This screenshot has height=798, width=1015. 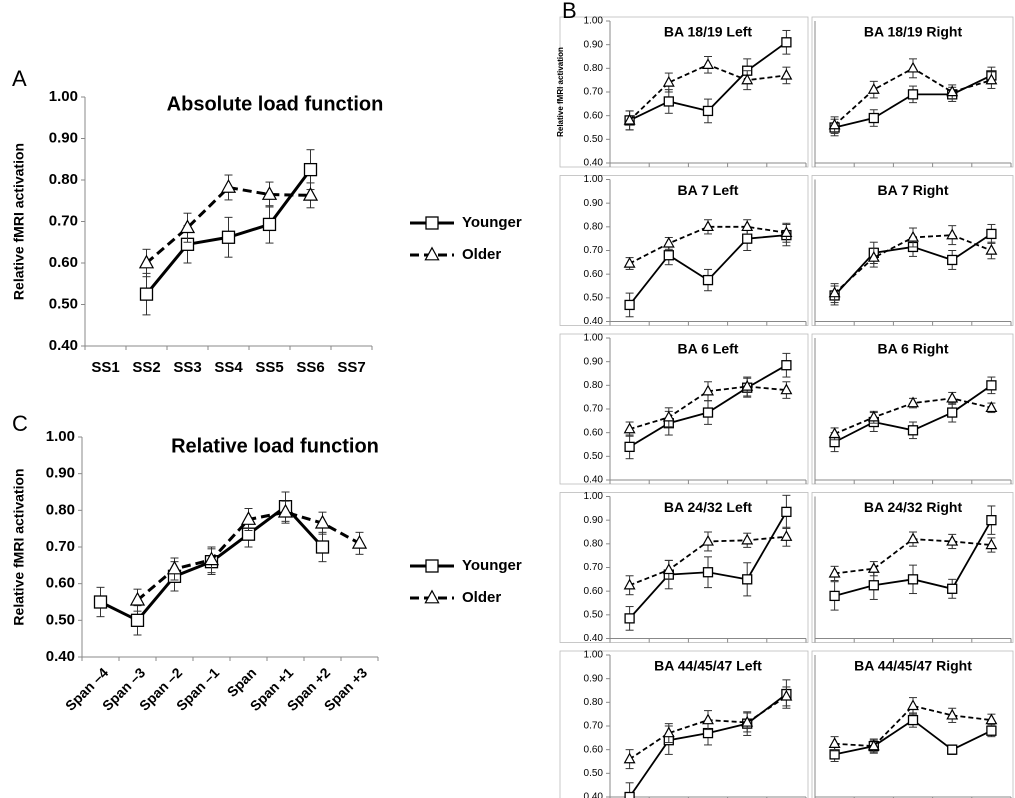 I want to click on chart-title: BA 44/45/47 Left, so click(x=708, y=666).